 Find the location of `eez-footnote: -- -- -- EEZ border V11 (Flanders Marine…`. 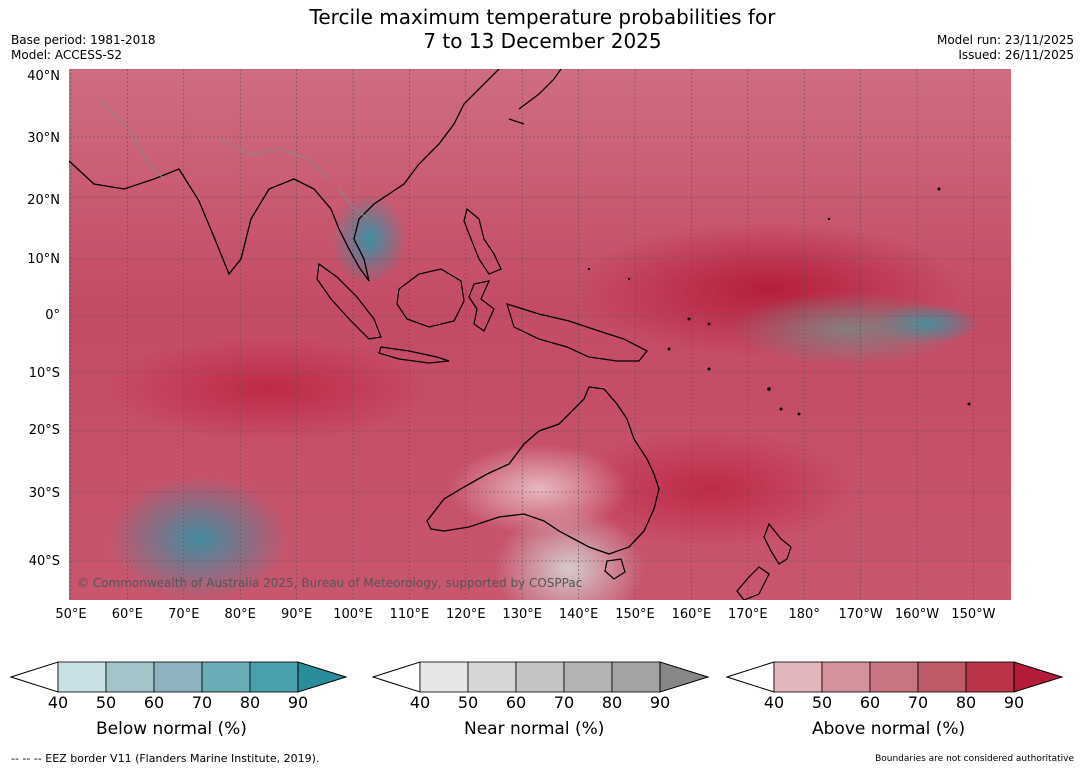

eez-footnote: -- -- -- EEZ border V11 (Flanders Marine… is located at coordinates (165, 758).